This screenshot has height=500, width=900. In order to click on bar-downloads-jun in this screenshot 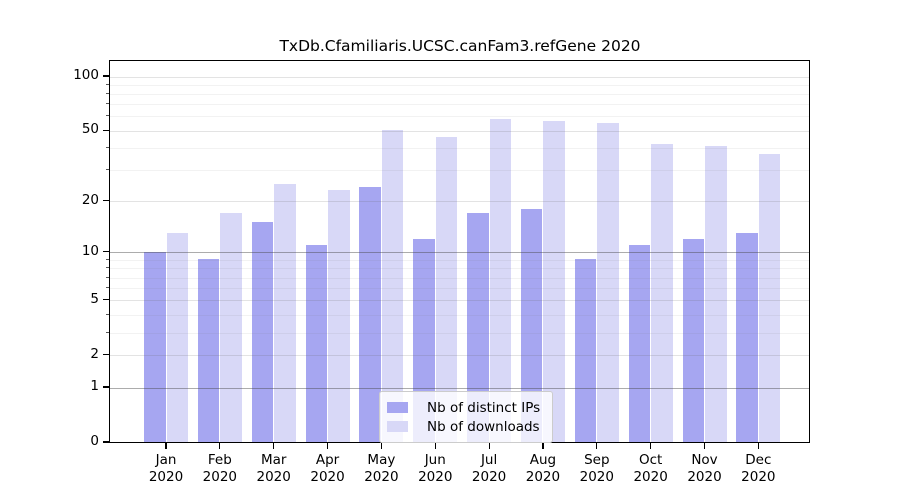, I will do `click(446, 289)`.